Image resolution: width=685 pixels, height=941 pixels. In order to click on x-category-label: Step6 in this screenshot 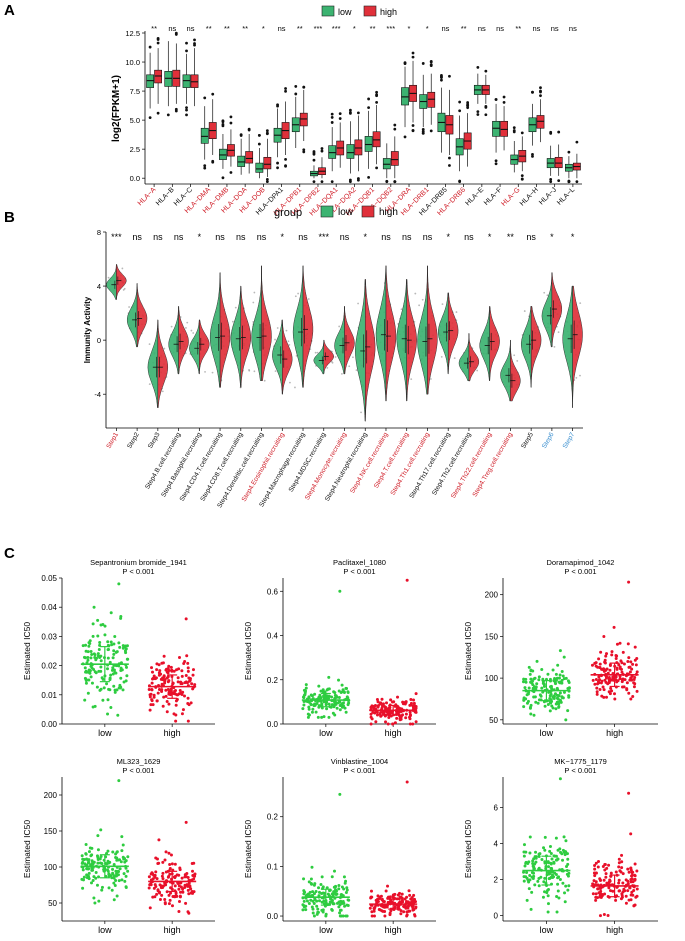, I will do `click(548, 440)`.